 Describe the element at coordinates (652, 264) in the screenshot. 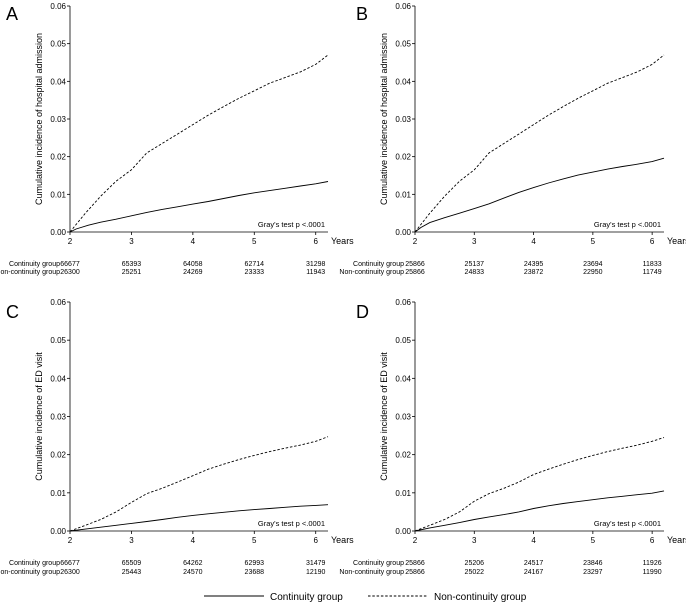

I see `risk-count: 11833` at that location.